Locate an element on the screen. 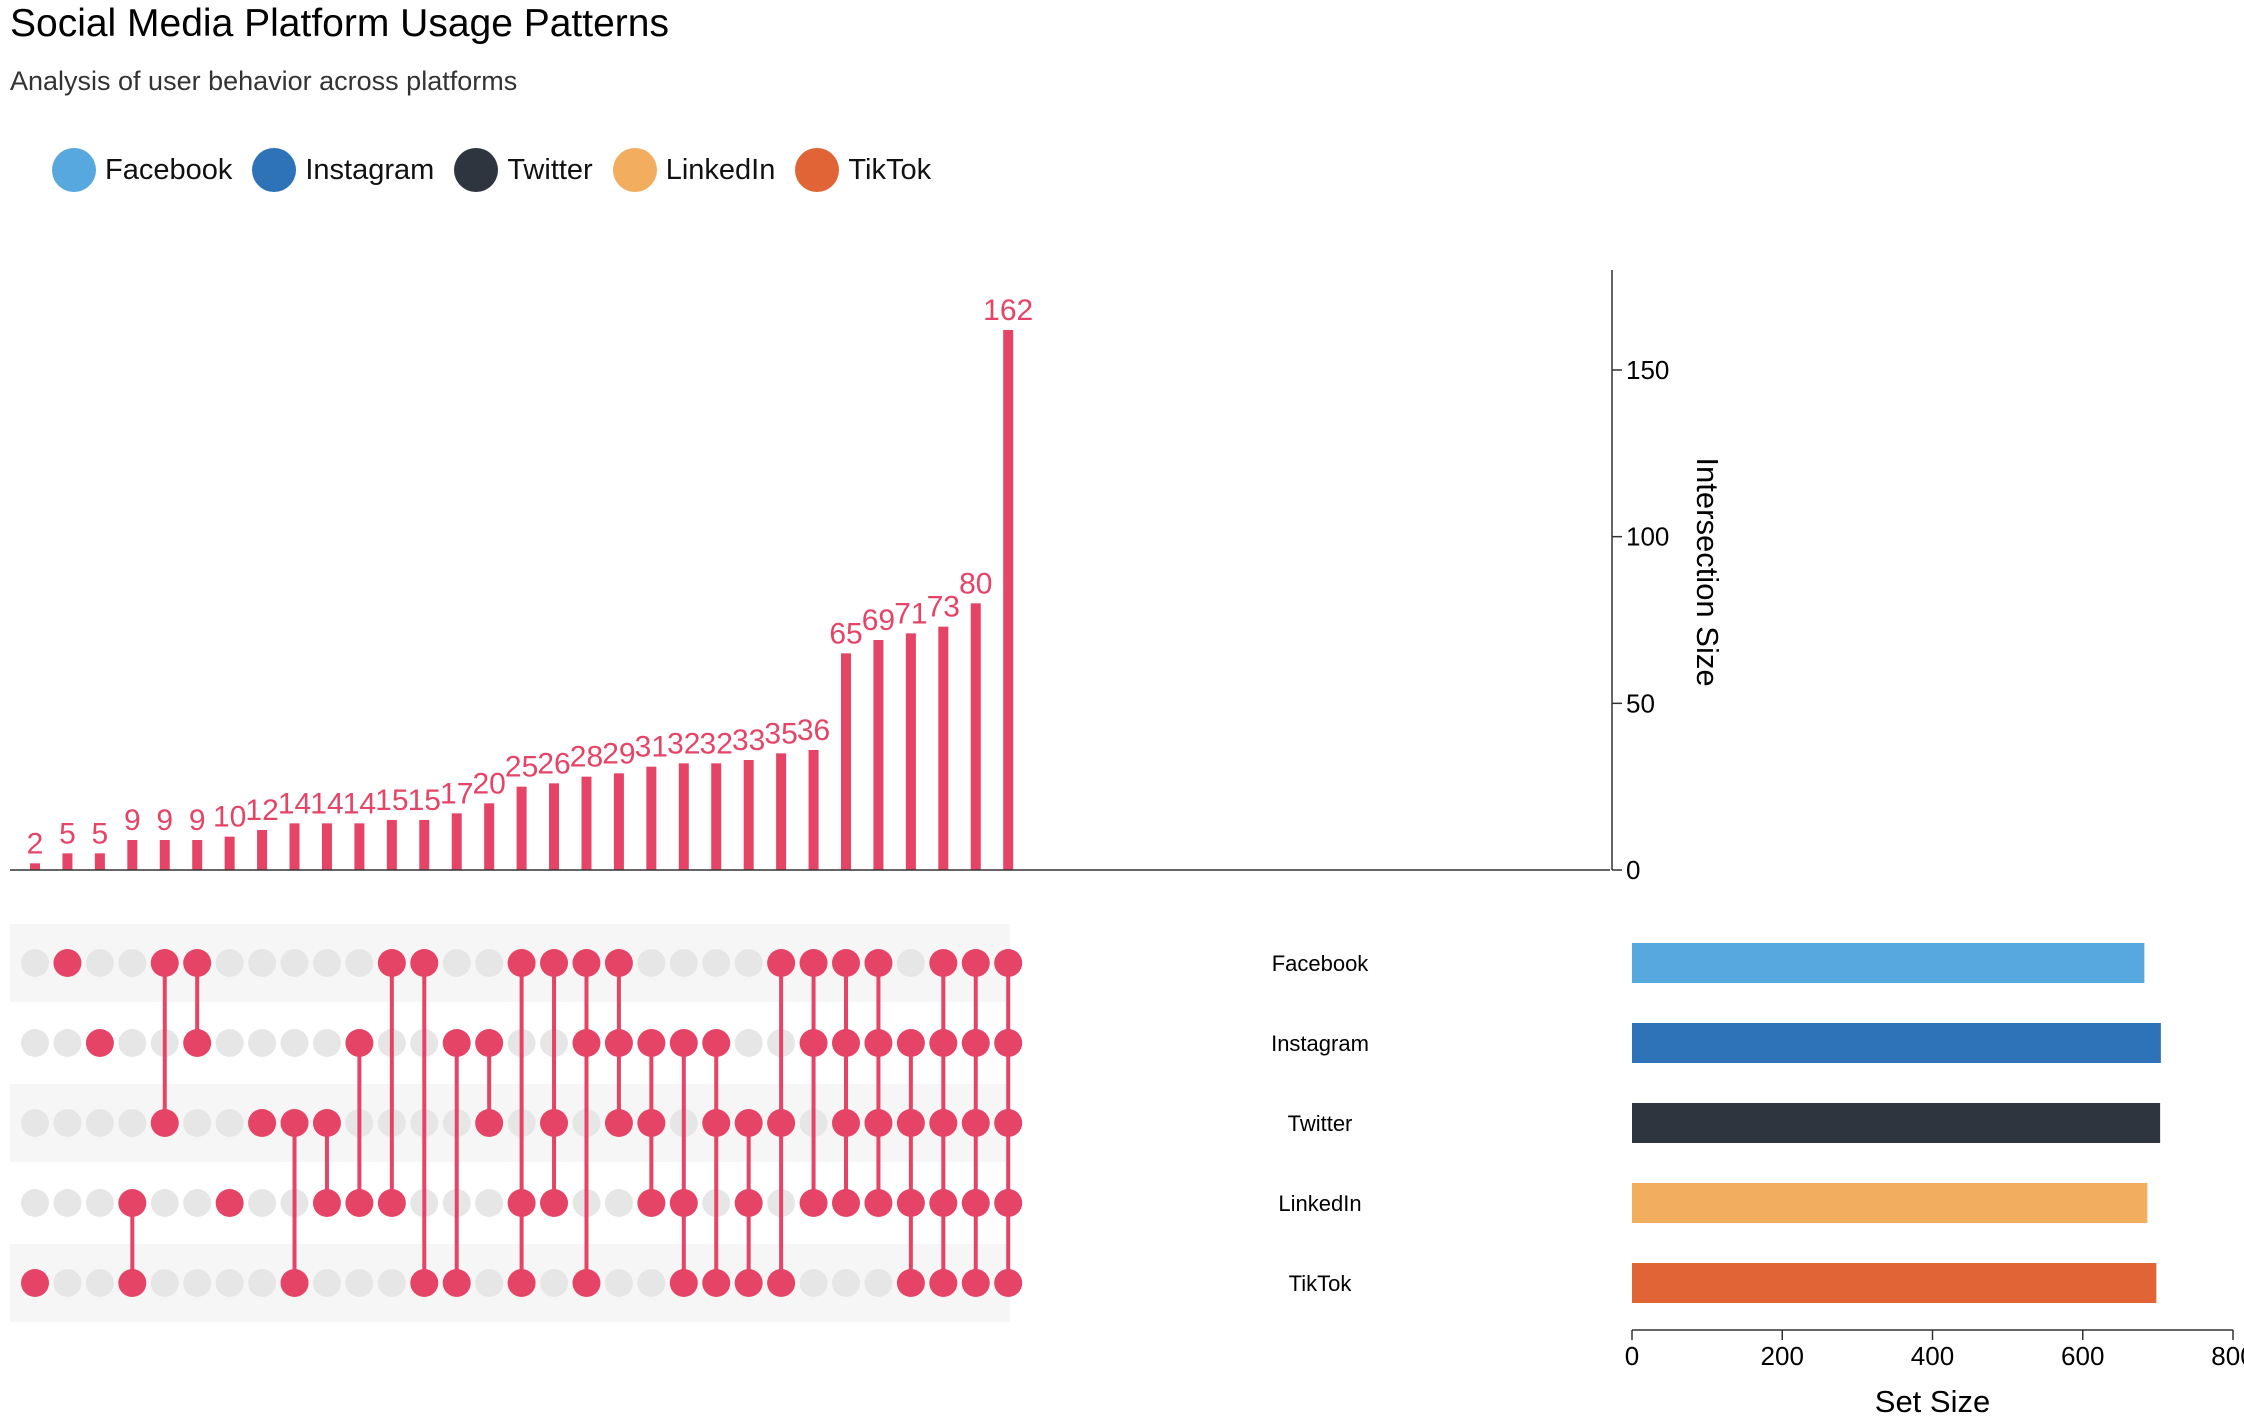  legend-item-twitter: Twitter is located at coordinates (523, 170).